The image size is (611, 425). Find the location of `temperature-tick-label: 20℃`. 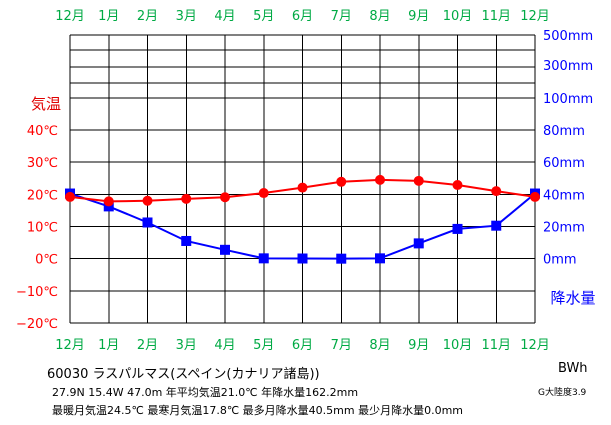

temperature-tick-label: 20℃ is located at coordinates (42, 195).